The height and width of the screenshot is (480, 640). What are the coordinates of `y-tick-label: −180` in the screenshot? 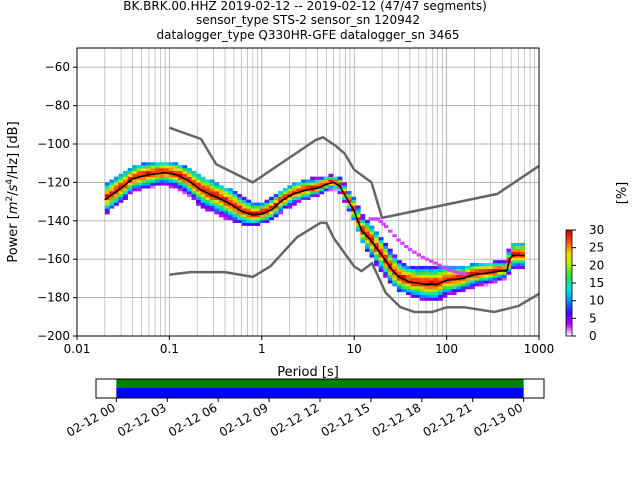 It's located at (53, 298).